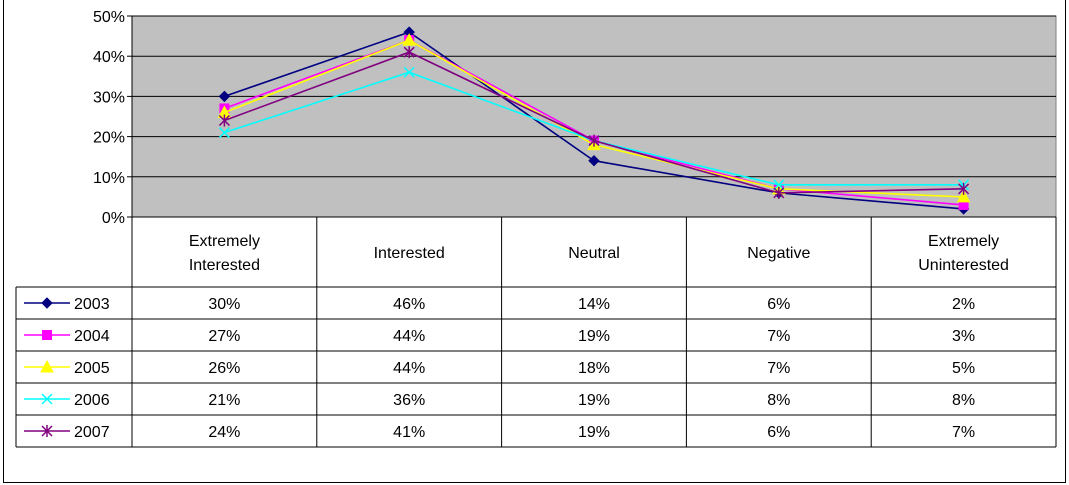 This screenshot has width=1069, height=485. What do you see at coordinates (92, 368) in the screenshot?
I see `legend-label: 2005` at bounding box center [92, 368].